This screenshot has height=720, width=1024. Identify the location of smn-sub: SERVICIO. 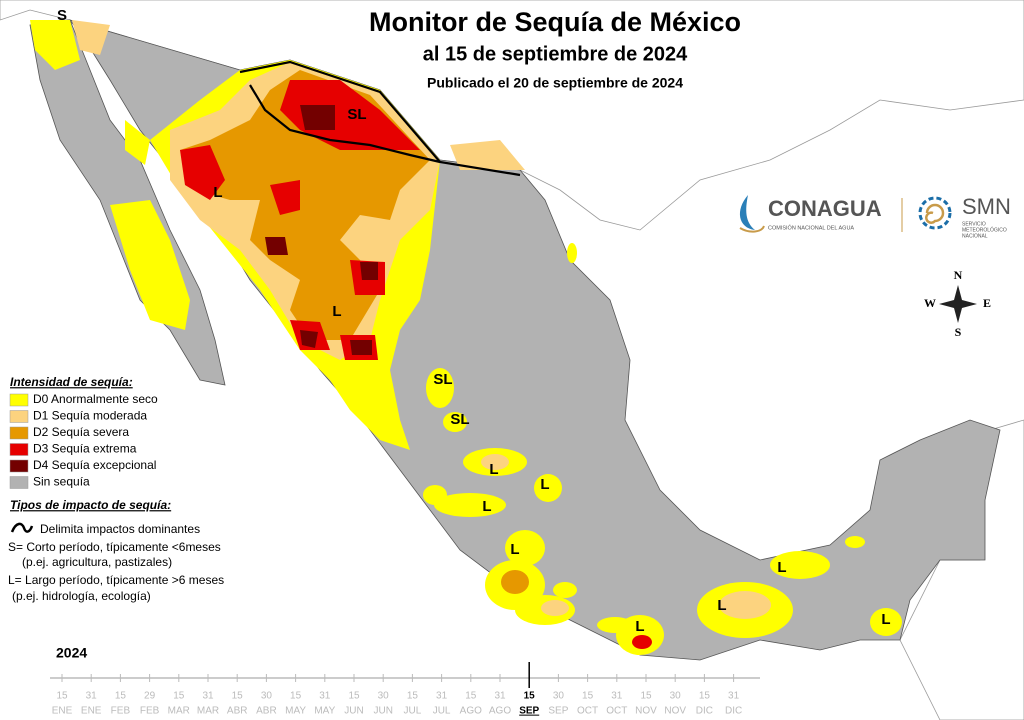
(974, 224).